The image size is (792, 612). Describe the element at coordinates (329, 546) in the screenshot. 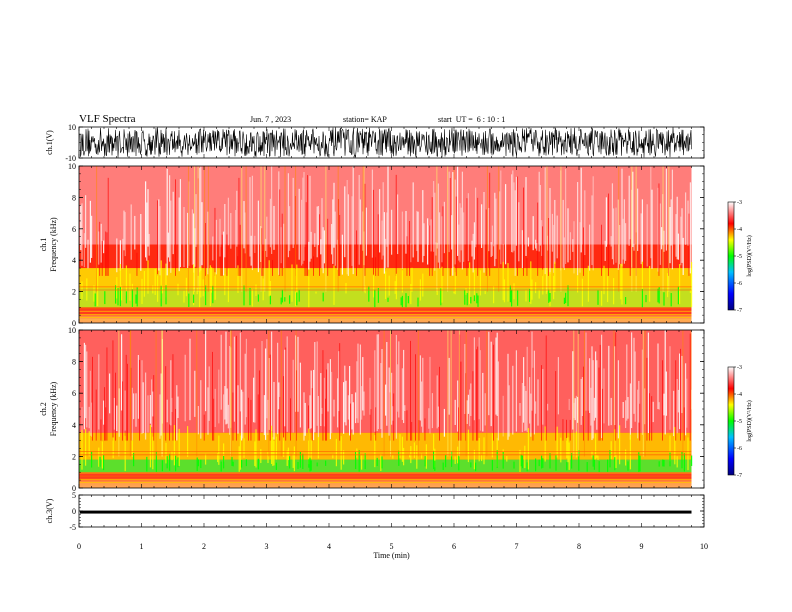

I see `xtick-label: 4` at that location.